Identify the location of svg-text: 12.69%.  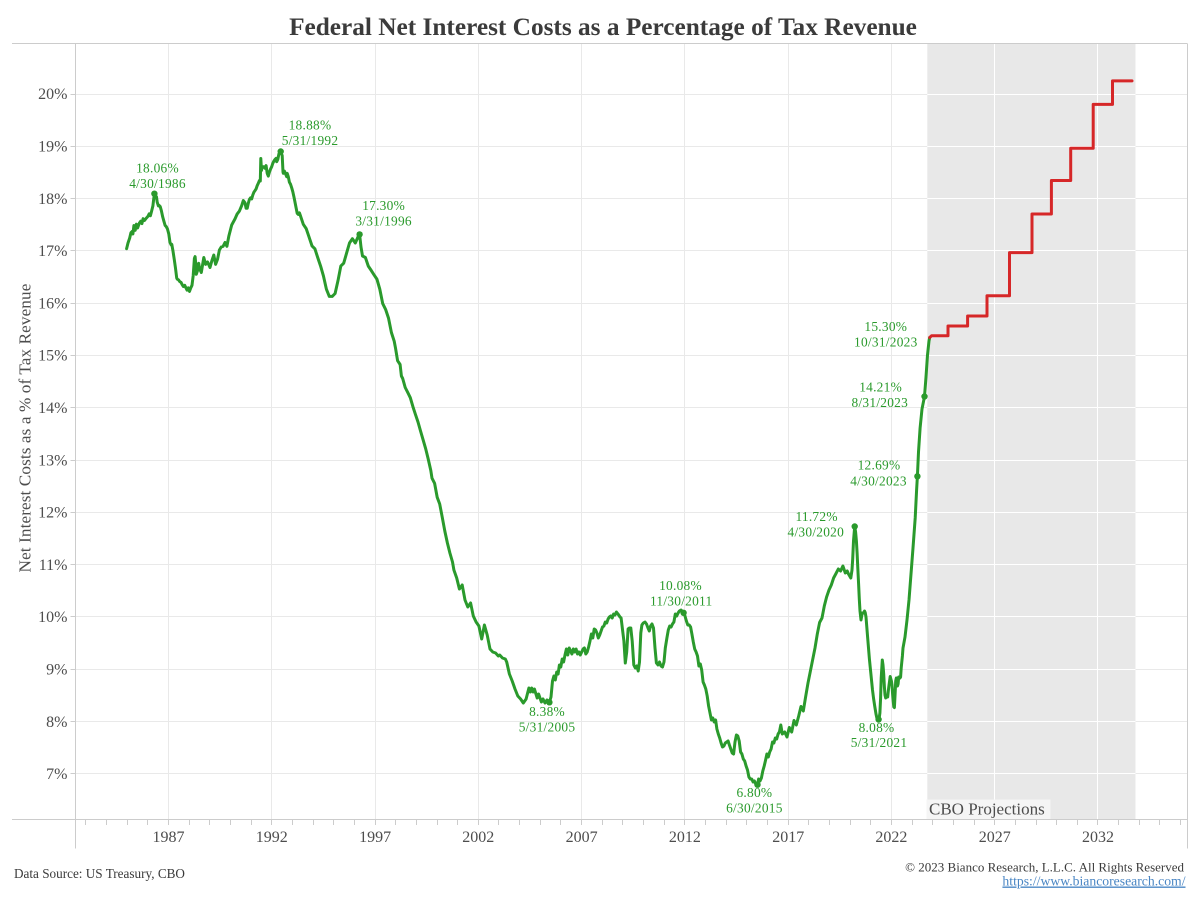
(879, 465).